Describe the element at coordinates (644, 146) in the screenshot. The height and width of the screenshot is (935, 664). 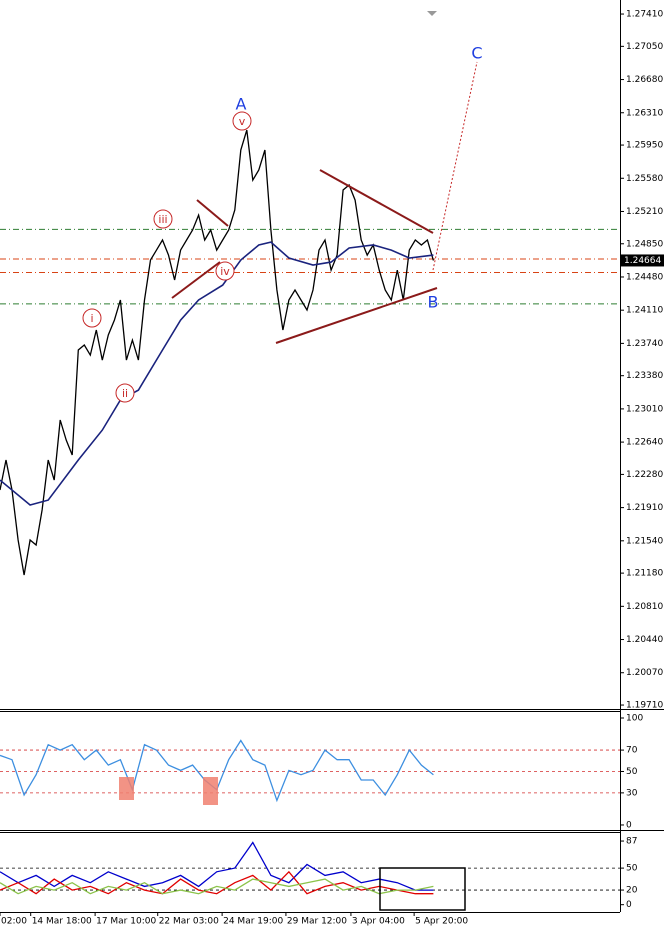
I see `y-tick-label: 1.25950` at that location.